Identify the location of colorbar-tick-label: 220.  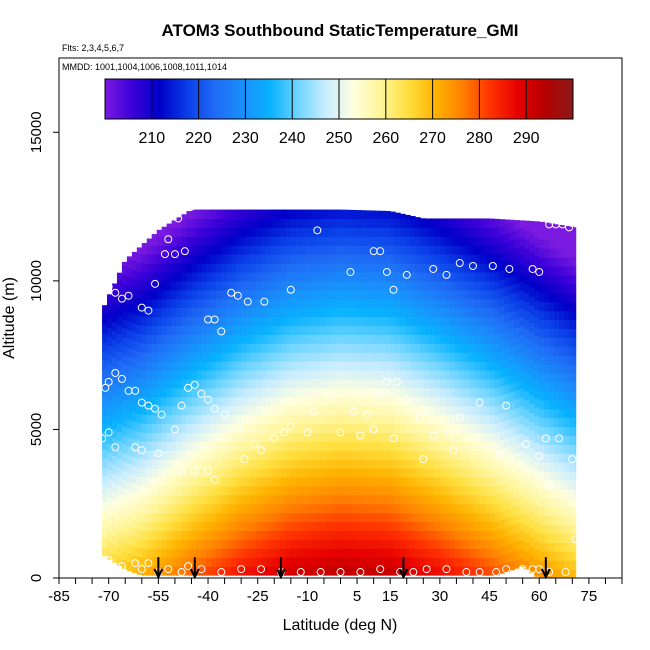
(198, 138).